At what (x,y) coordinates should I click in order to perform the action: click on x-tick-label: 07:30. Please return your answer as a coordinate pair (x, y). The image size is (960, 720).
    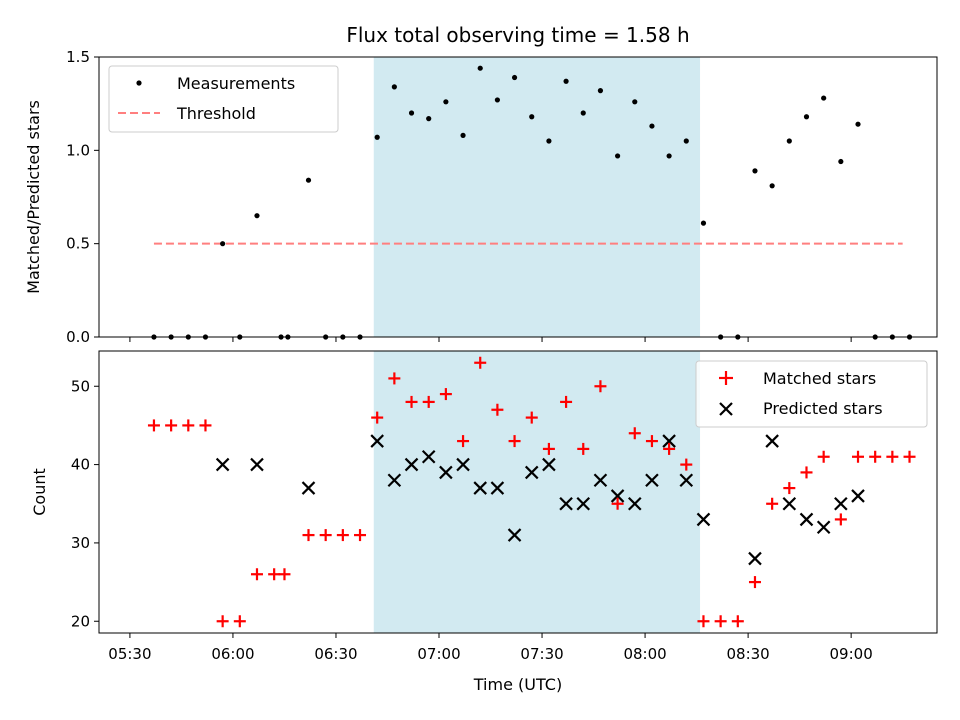
    Looking at the image, I should click on (541, 654).